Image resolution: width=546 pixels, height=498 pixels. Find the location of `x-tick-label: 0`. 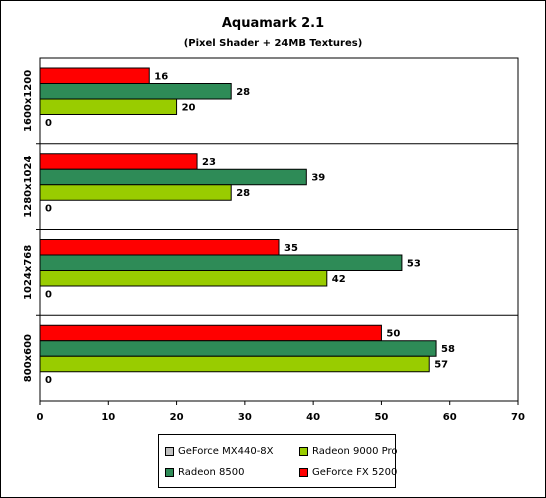

x-tick-label: 0 is located at coordinates (40, 417).